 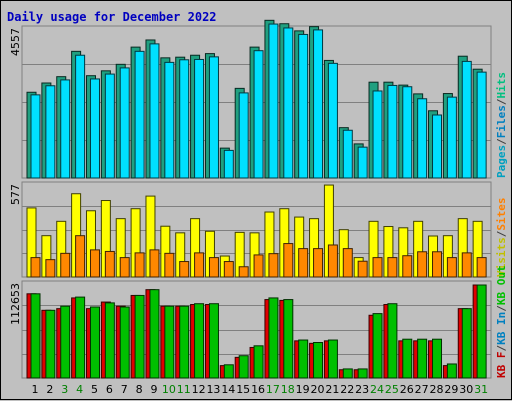 I want to click on x-tick-label: 10, so click(x=169, y=389).